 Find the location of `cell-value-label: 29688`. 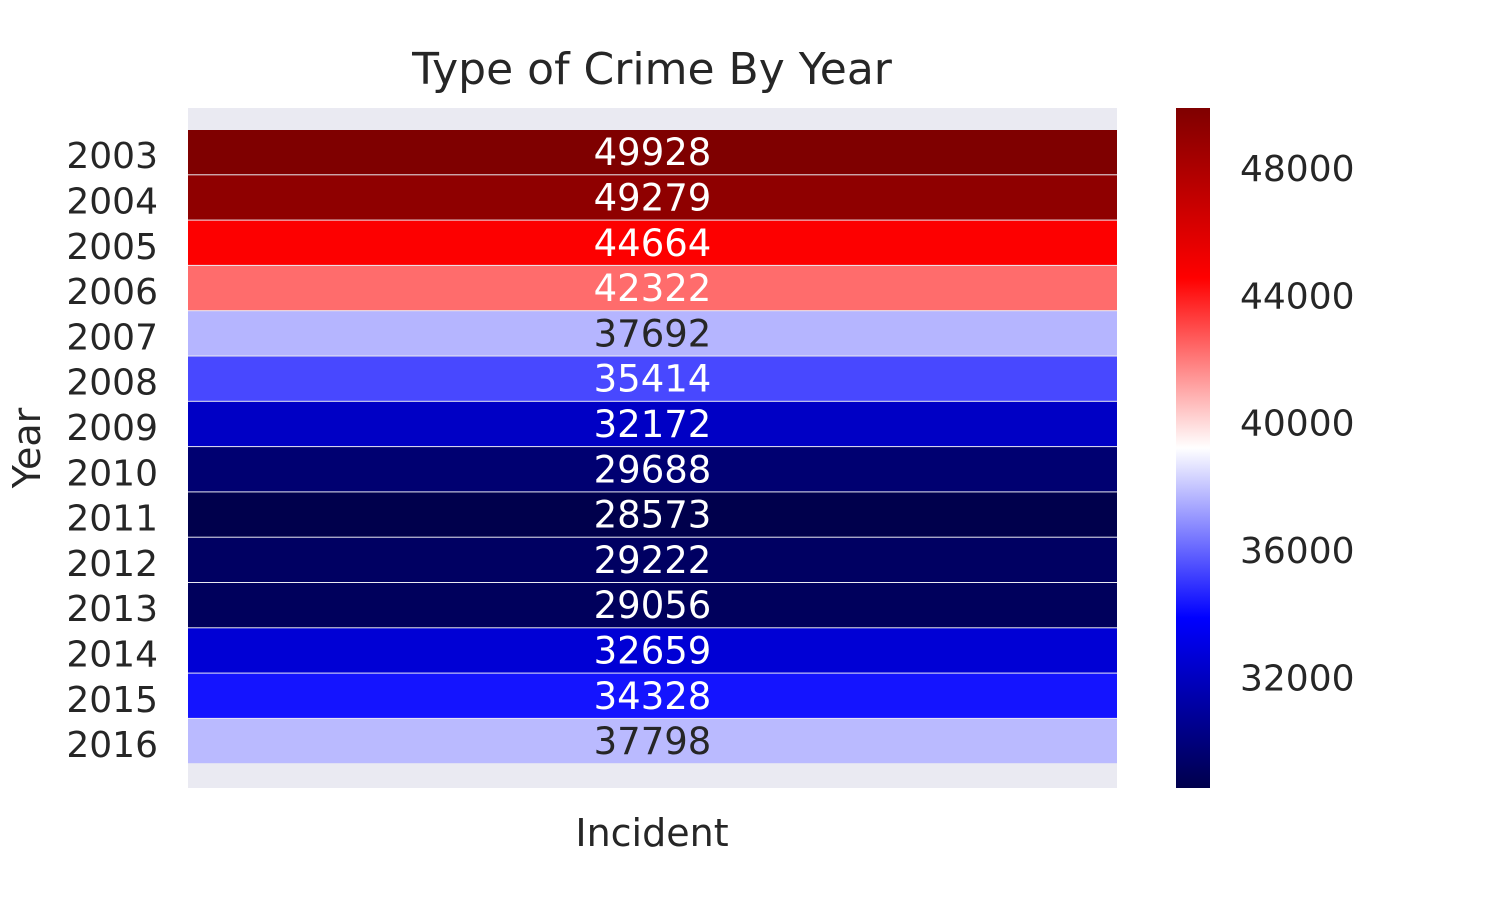

cell-value-label: 29688 is located at coordinates (653, 469).